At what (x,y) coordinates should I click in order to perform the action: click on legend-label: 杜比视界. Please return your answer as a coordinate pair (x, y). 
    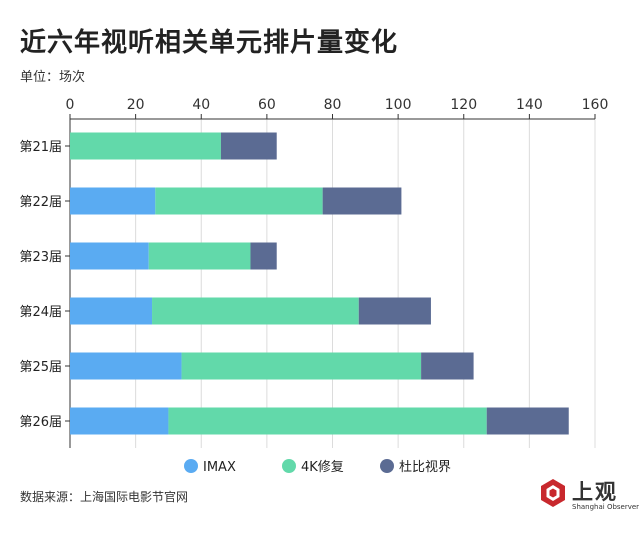
    Looking at the image, I should click on (425, 467).